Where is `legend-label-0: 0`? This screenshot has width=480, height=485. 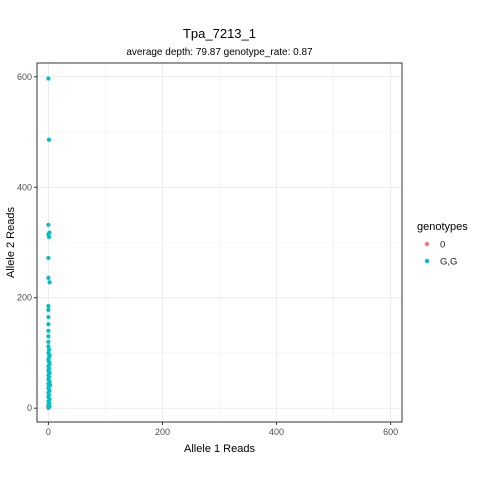
legend-label-0: 0 is located at coordinates (442, 245).